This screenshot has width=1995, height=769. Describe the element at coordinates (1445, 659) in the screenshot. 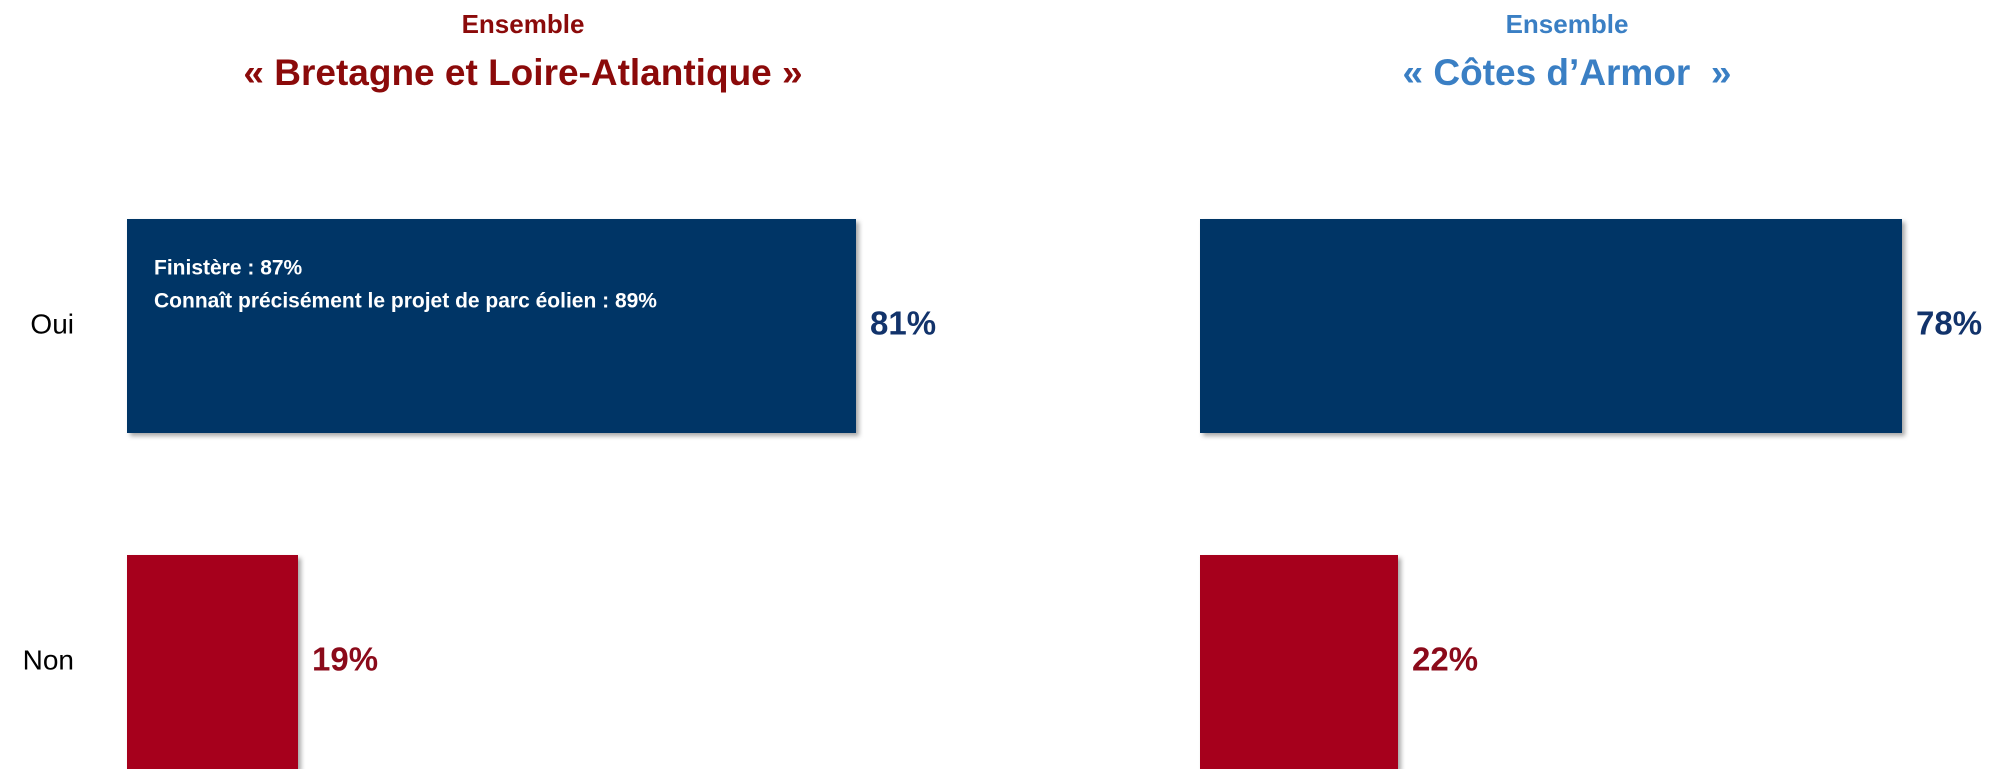

I see `value-label: 22%` at that location.